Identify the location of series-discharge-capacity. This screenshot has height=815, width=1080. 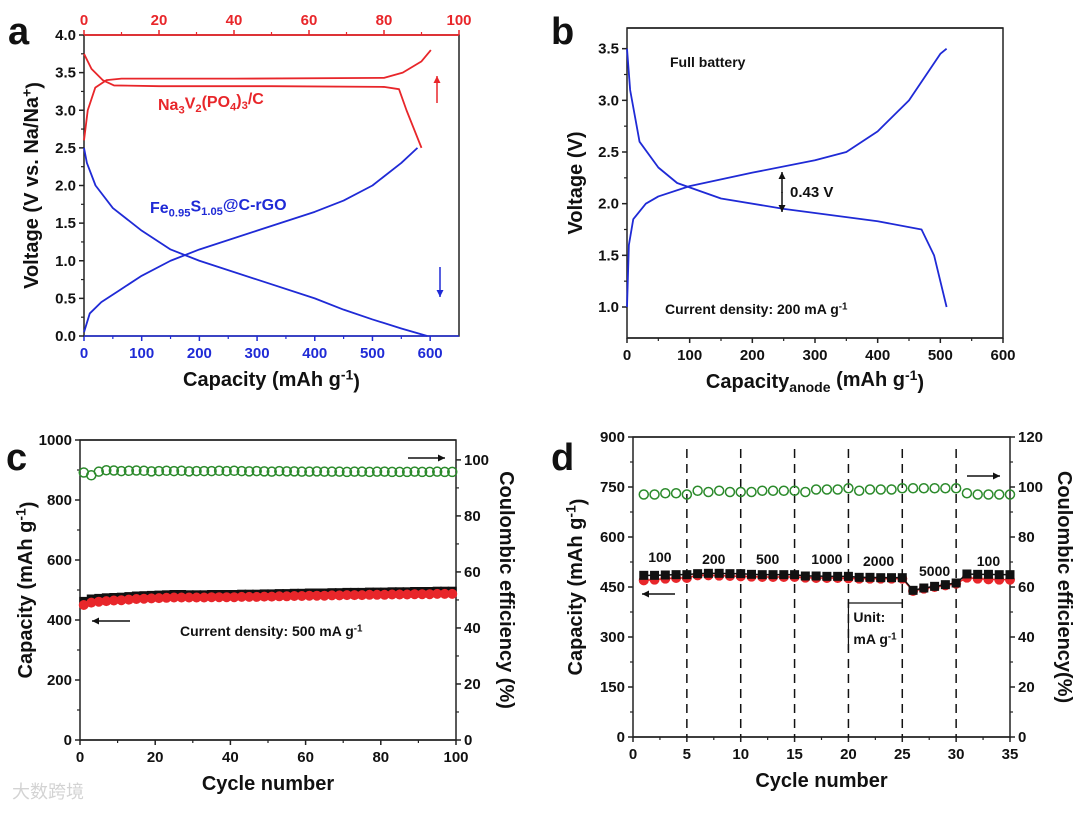
(268, 599).